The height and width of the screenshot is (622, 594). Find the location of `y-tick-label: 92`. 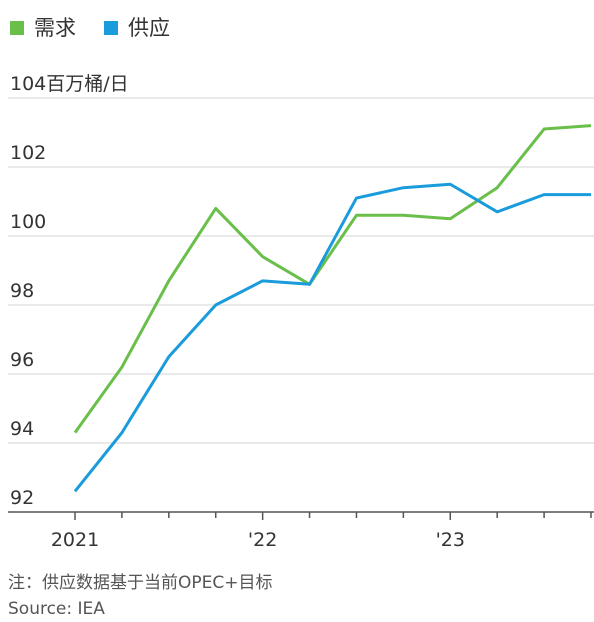

y-tick-label: 92 is located at coordinates (22, 498).